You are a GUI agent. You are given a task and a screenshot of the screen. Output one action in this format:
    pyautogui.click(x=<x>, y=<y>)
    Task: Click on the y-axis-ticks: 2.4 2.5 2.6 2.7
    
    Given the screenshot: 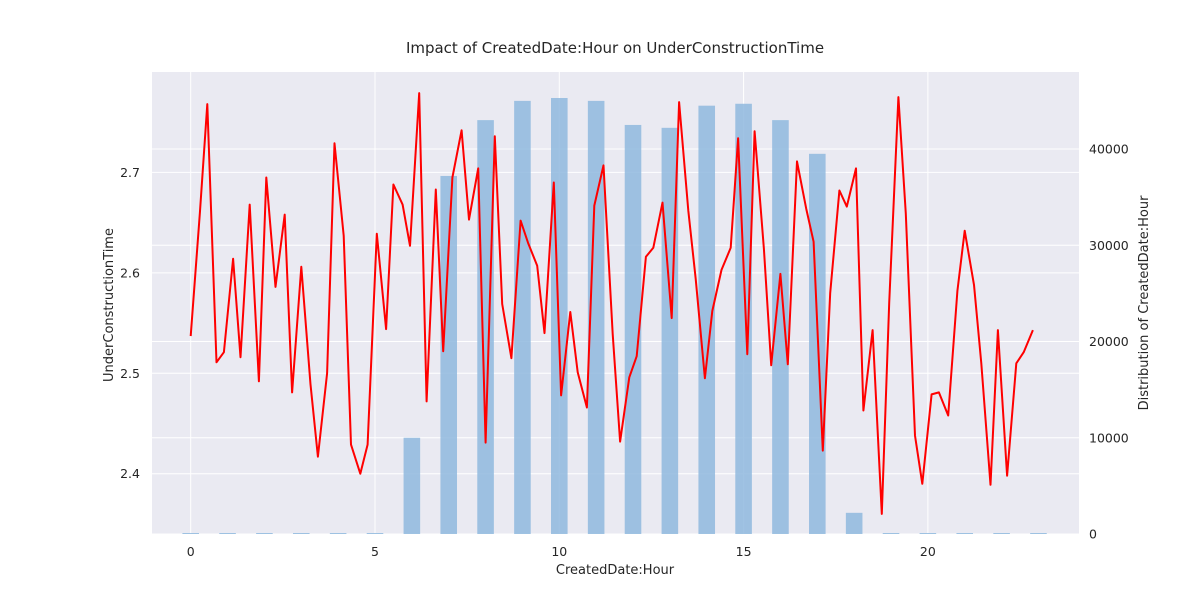 What is the action you would take?
    pyautogui.click(x=130, y=323)
    